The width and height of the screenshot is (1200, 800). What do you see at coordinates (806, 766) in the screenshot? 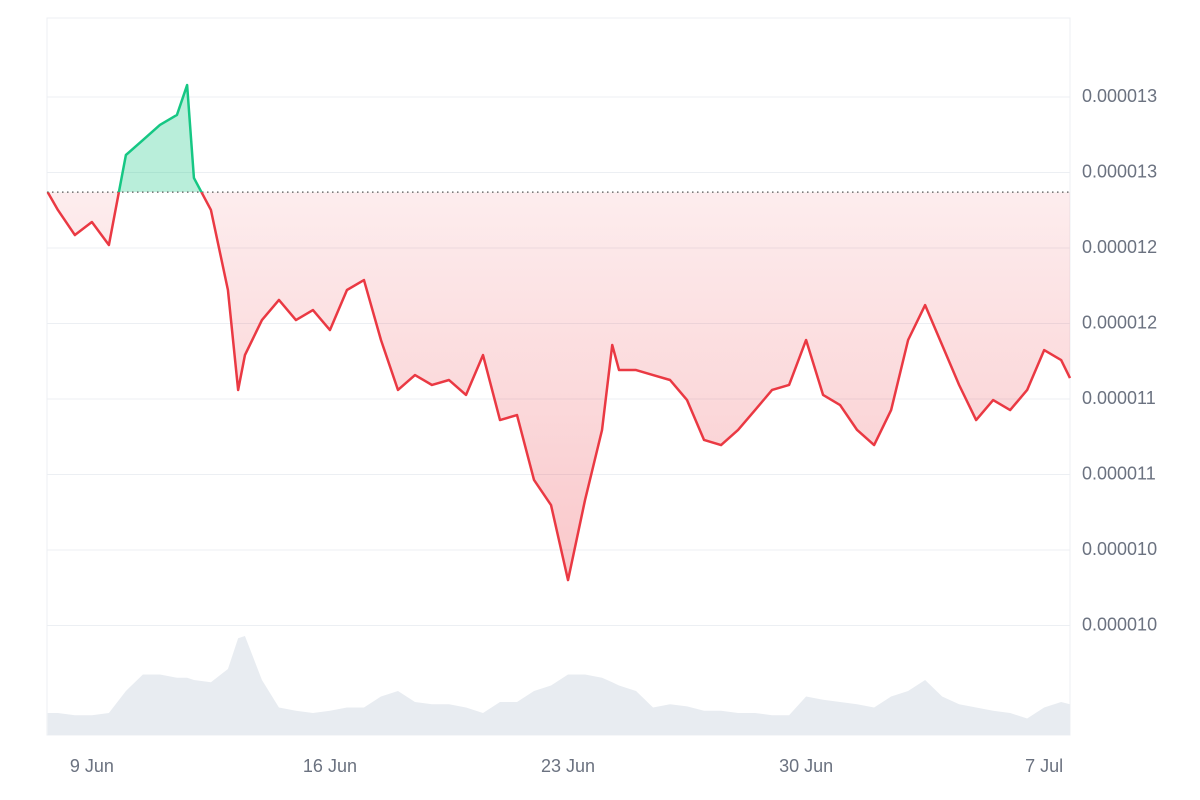
I see `x-tick-label: 30 Jun` at bounding box center [806, 766].